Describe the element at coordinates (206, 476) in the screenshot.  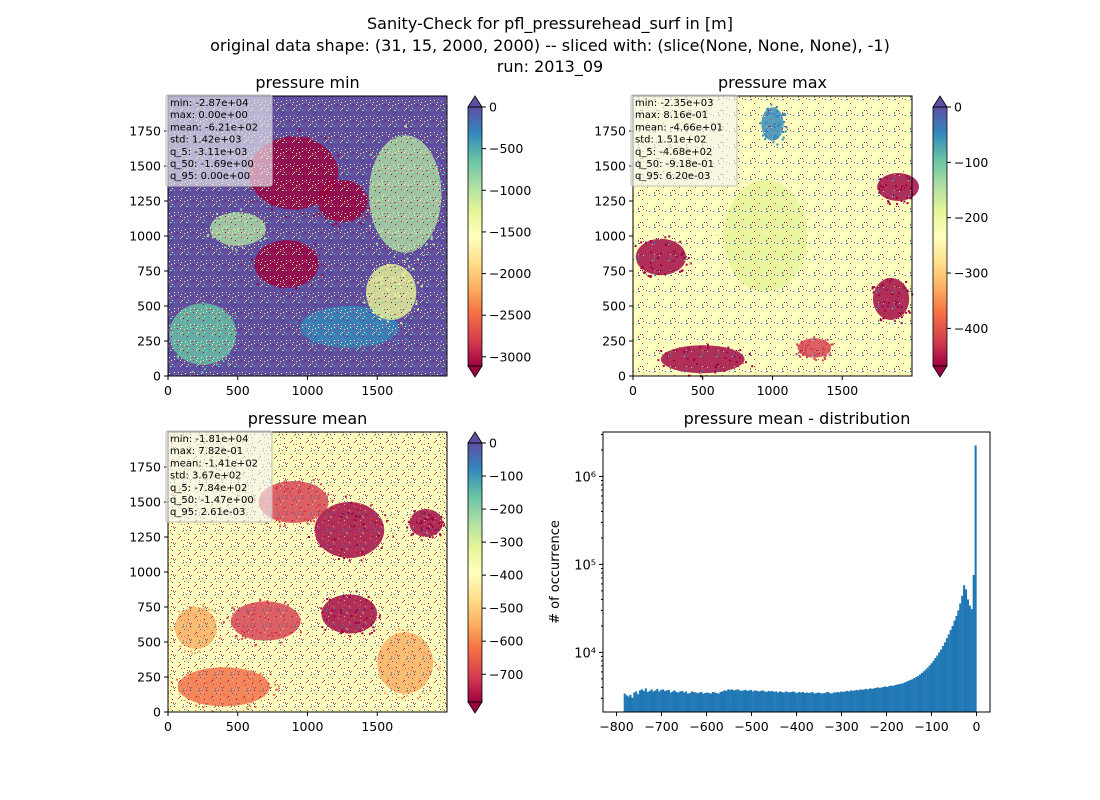
I see `stats-line: std: 3.67e+02` at that location.